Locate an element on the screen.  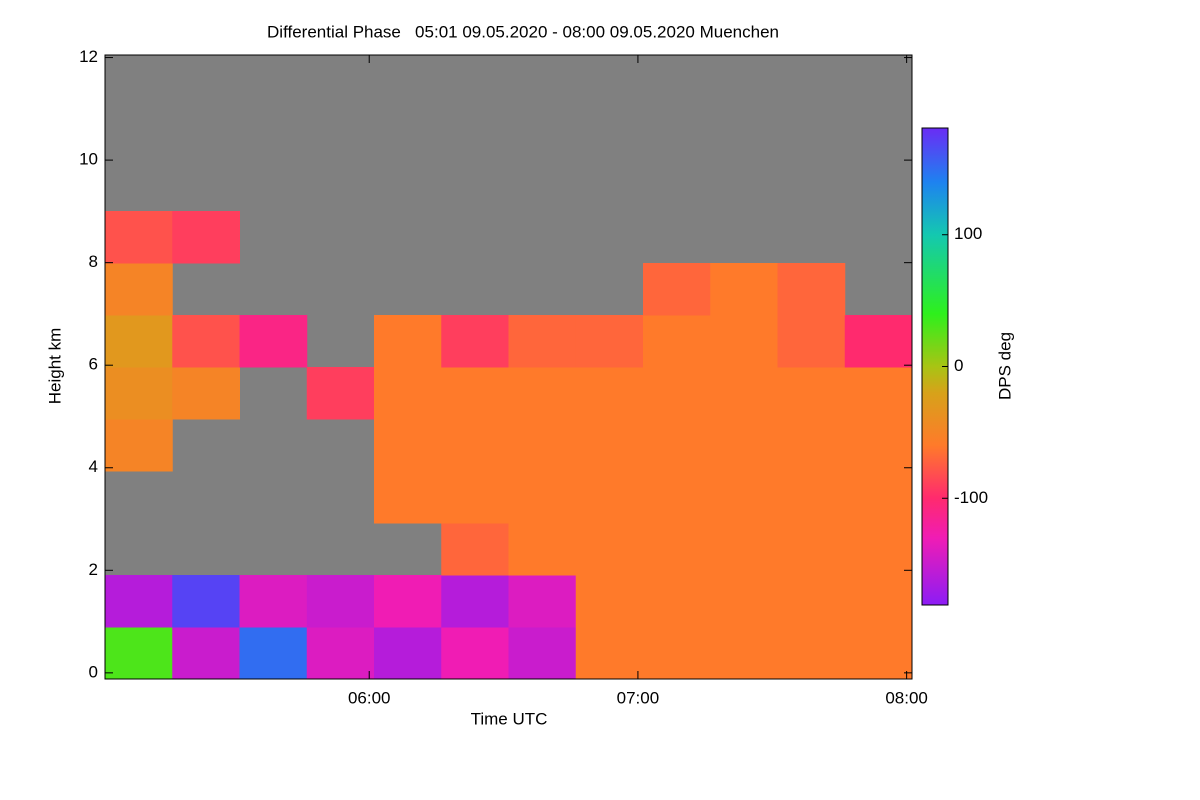
colorbar-tick-label: -100 is located at coordinates (971, 497).